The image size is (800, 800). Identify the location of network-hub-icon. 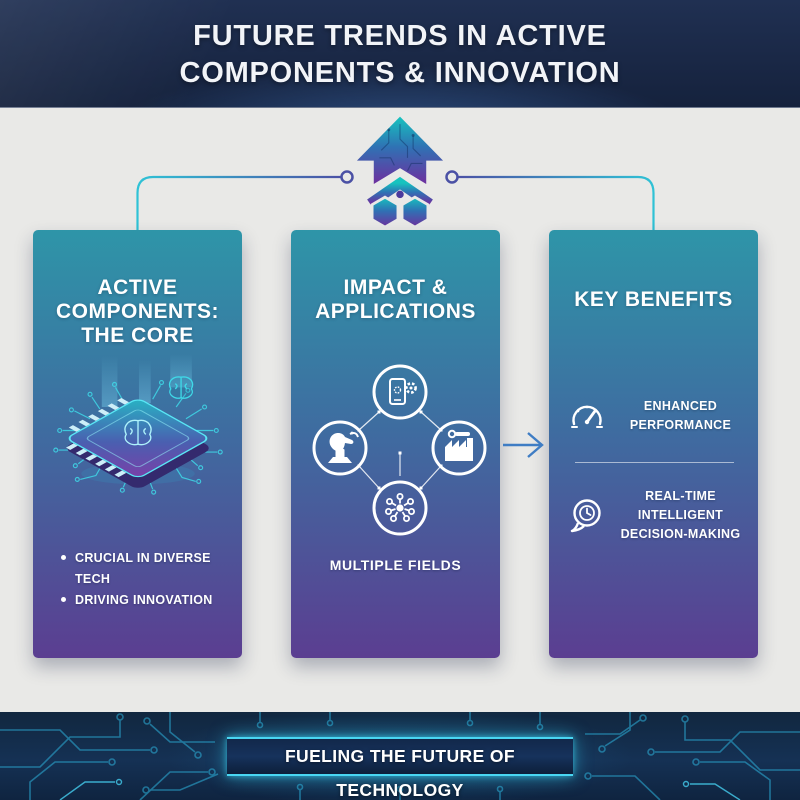
(400, 508).